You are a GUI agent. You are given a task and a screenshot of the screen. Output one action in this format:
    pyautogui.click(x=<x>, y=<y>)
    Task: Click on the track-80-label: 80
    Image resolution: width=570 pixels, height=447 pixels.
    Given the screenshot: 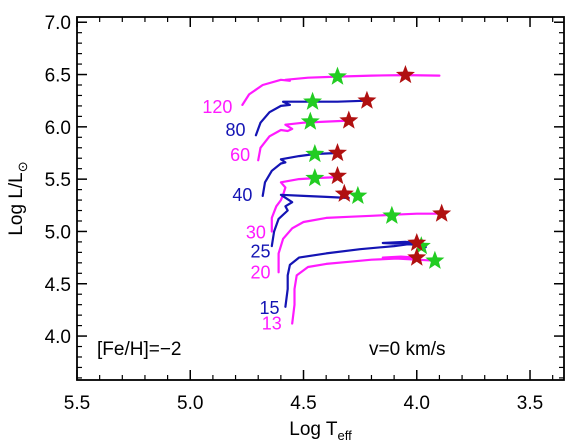 What is the action you would take?
    pyautogui.click(x=236, y=130)
    